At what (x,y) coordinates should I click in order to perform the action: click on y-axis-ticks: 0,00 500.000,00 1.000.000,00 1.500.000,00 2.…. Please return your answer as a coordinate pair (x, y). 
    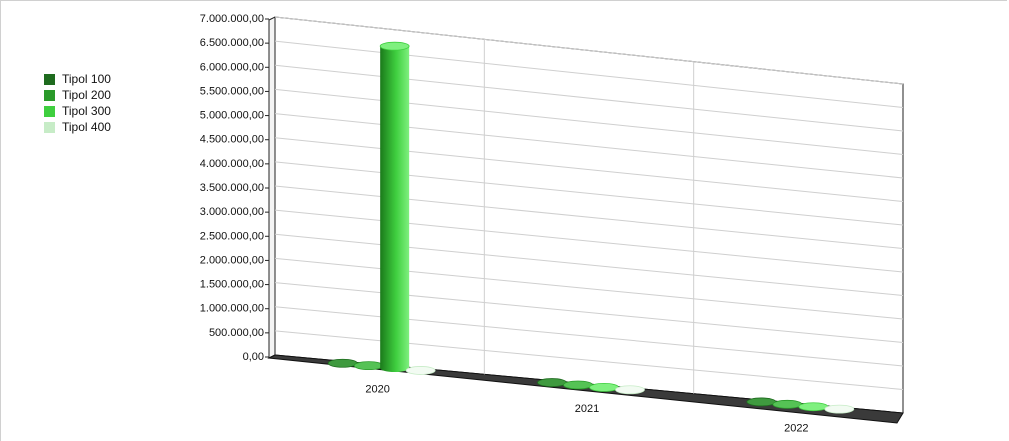
    Looking at the image, I should click on (234, 188).